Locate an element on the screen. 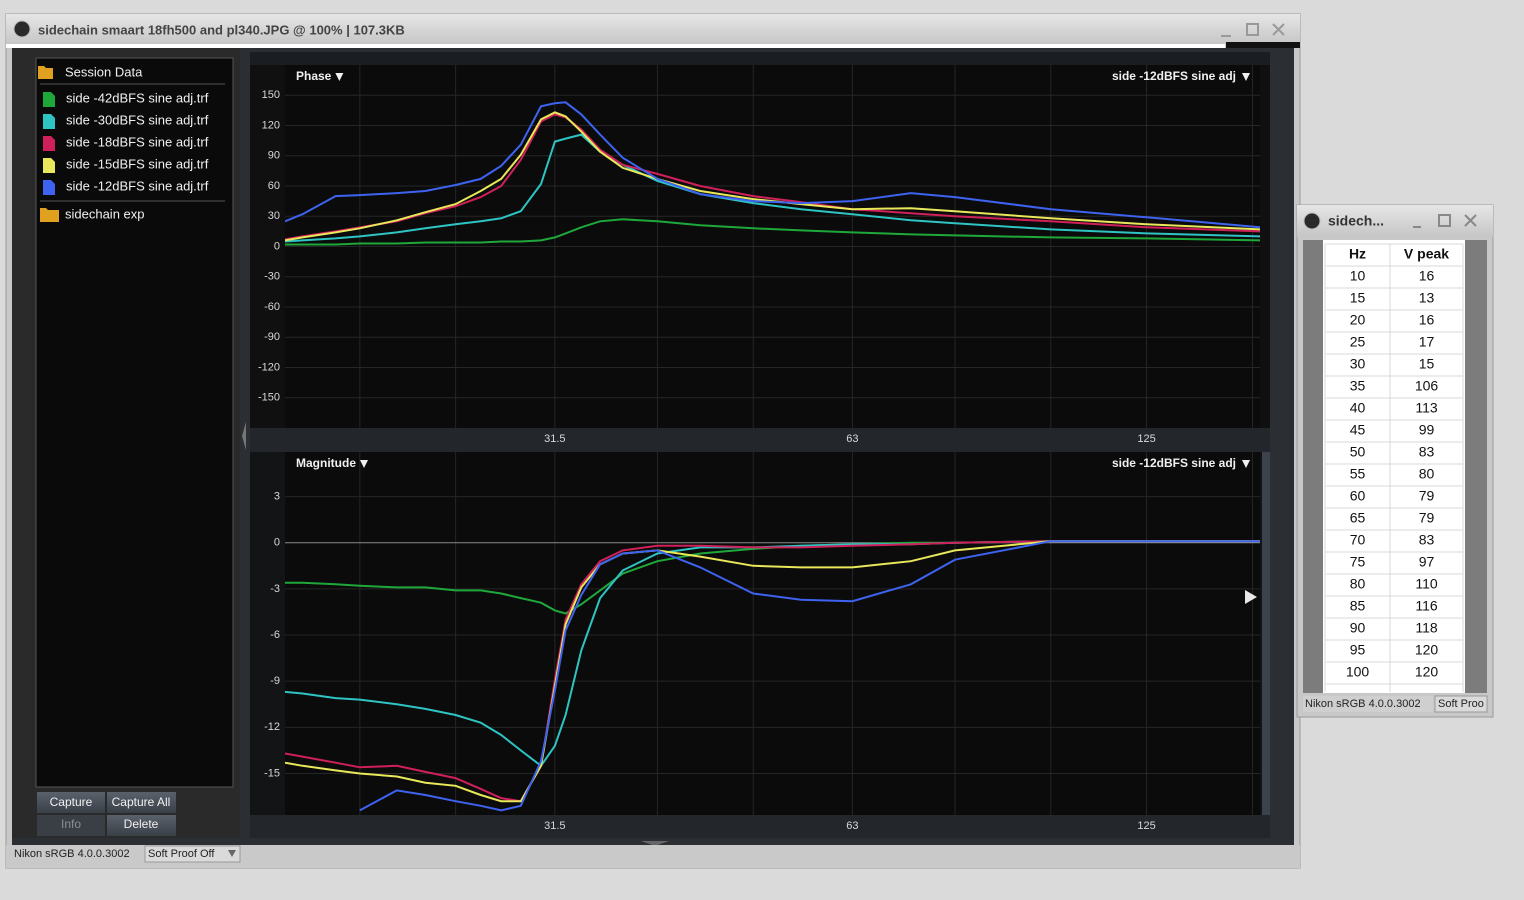  table-cell: 60 is located at coordinates (1358, 496).